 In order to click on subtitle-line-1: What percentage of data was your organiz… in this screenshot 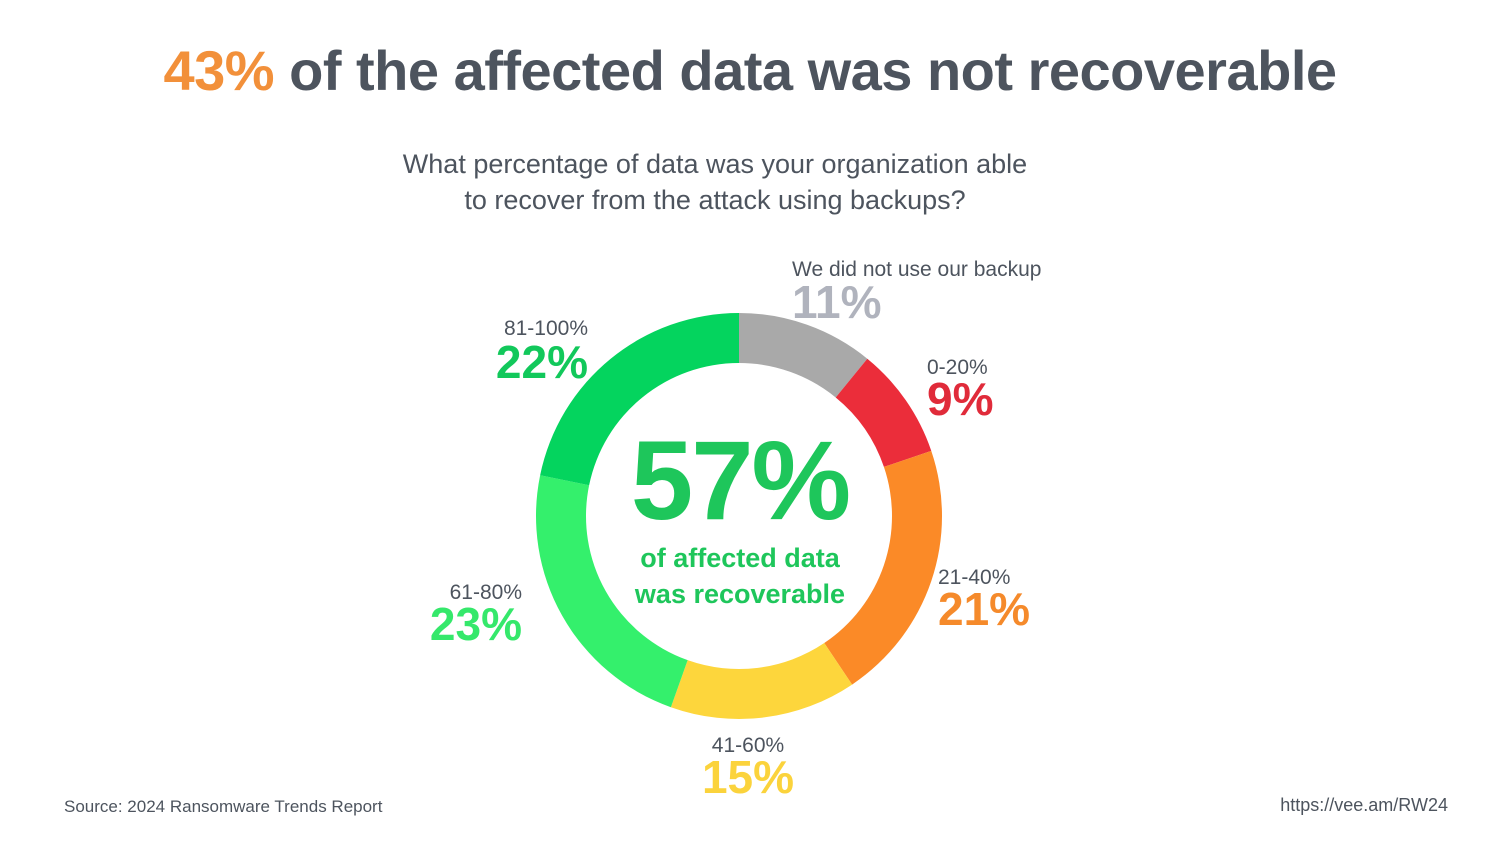, I will do `click(715, 164)`.